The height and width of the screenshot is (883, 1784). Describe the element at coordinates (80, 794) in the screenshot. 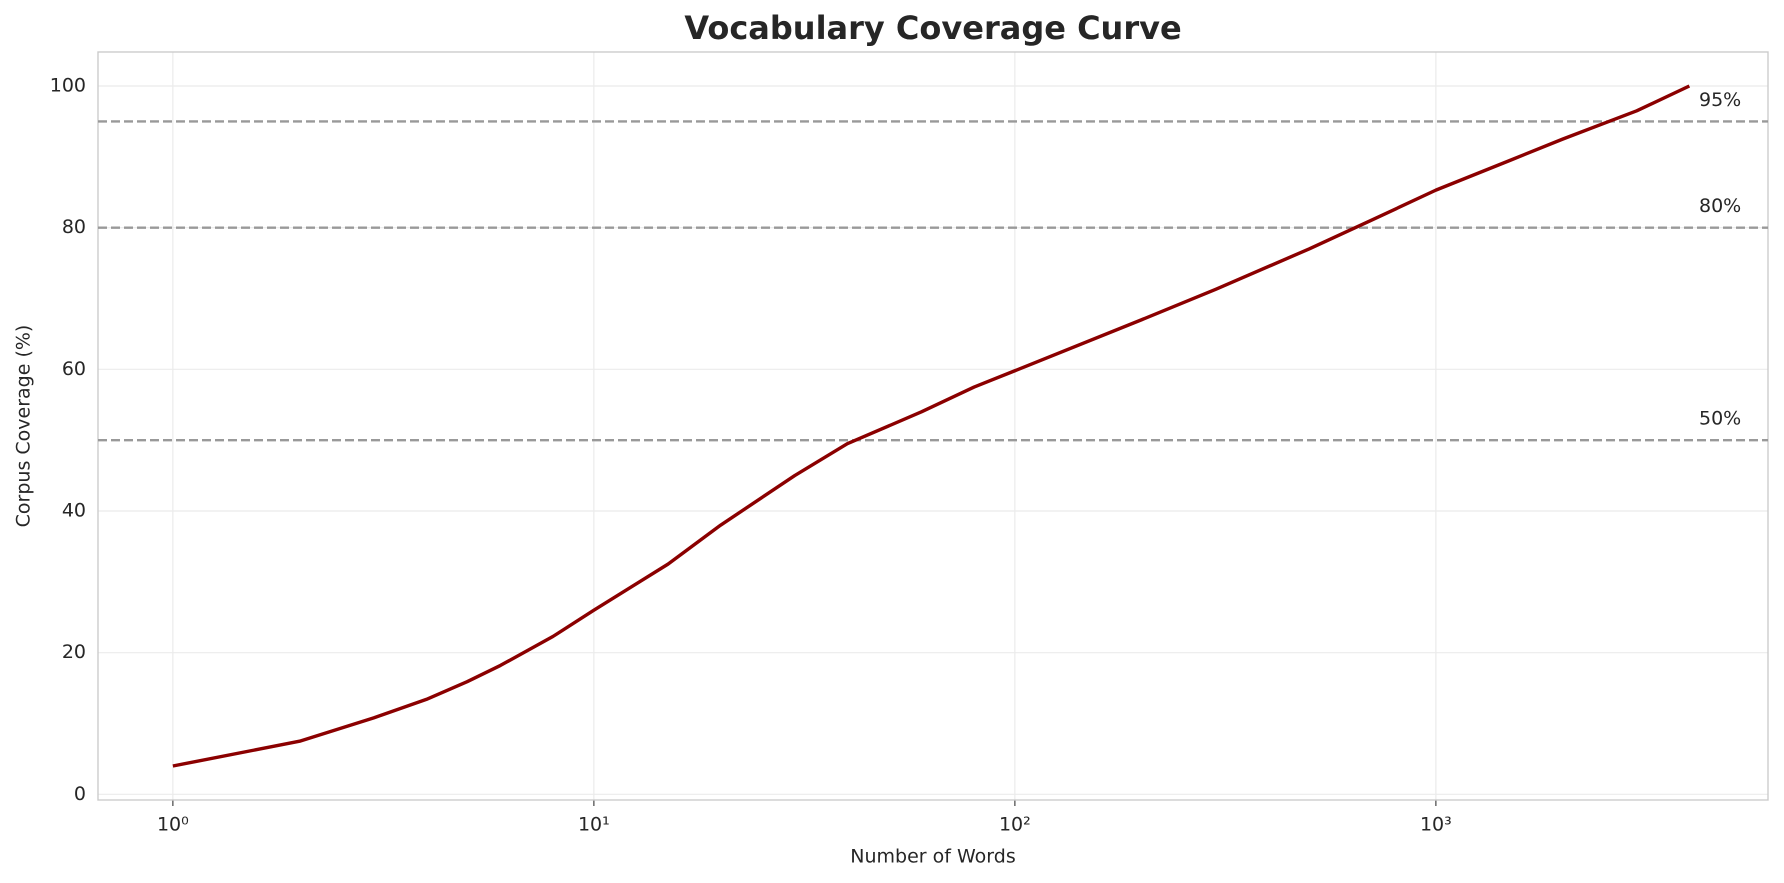

I see `y-tick-label: 0` at that location.